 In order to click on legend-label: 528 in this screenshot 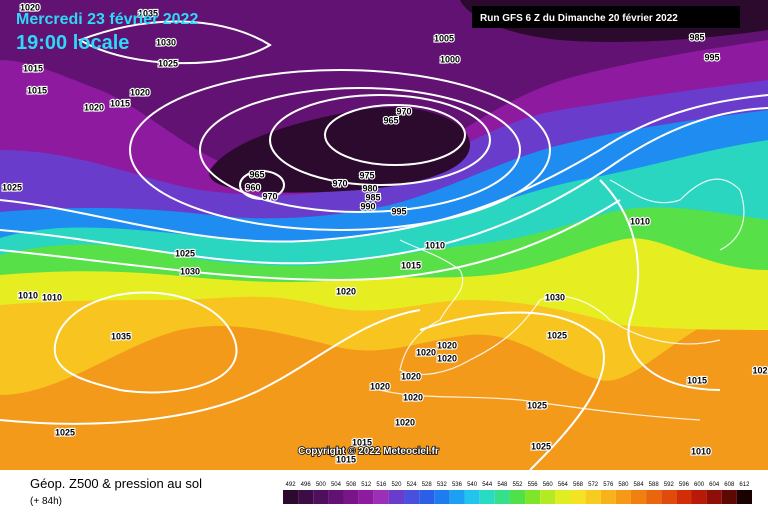, I will do `click(427, 485)`.